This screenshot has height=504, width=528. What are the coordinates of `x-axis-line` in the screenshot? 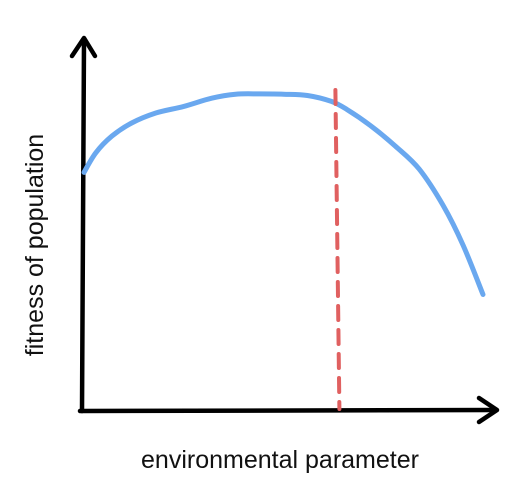 It's located at (288, 410).